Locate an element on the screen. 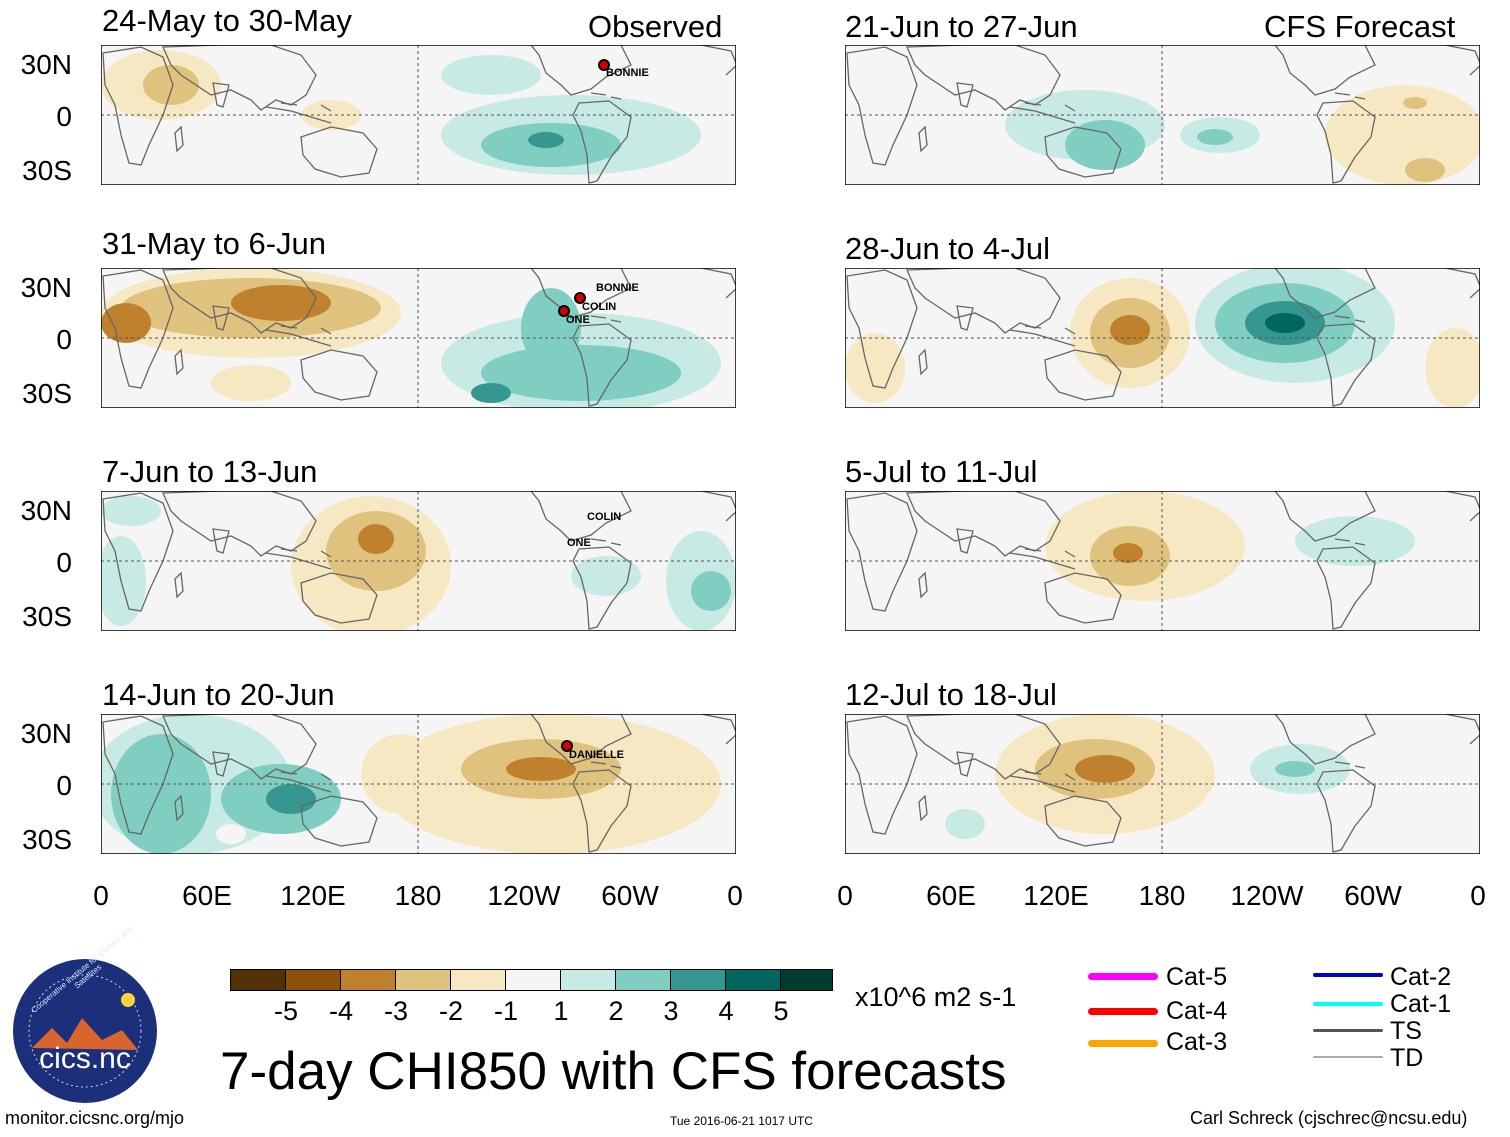 The height and width of the screenshot is (1137, 1510). footer-timestamp: Tue 2016-06-21 1017 UTC is located at coordinates (741, 1121).